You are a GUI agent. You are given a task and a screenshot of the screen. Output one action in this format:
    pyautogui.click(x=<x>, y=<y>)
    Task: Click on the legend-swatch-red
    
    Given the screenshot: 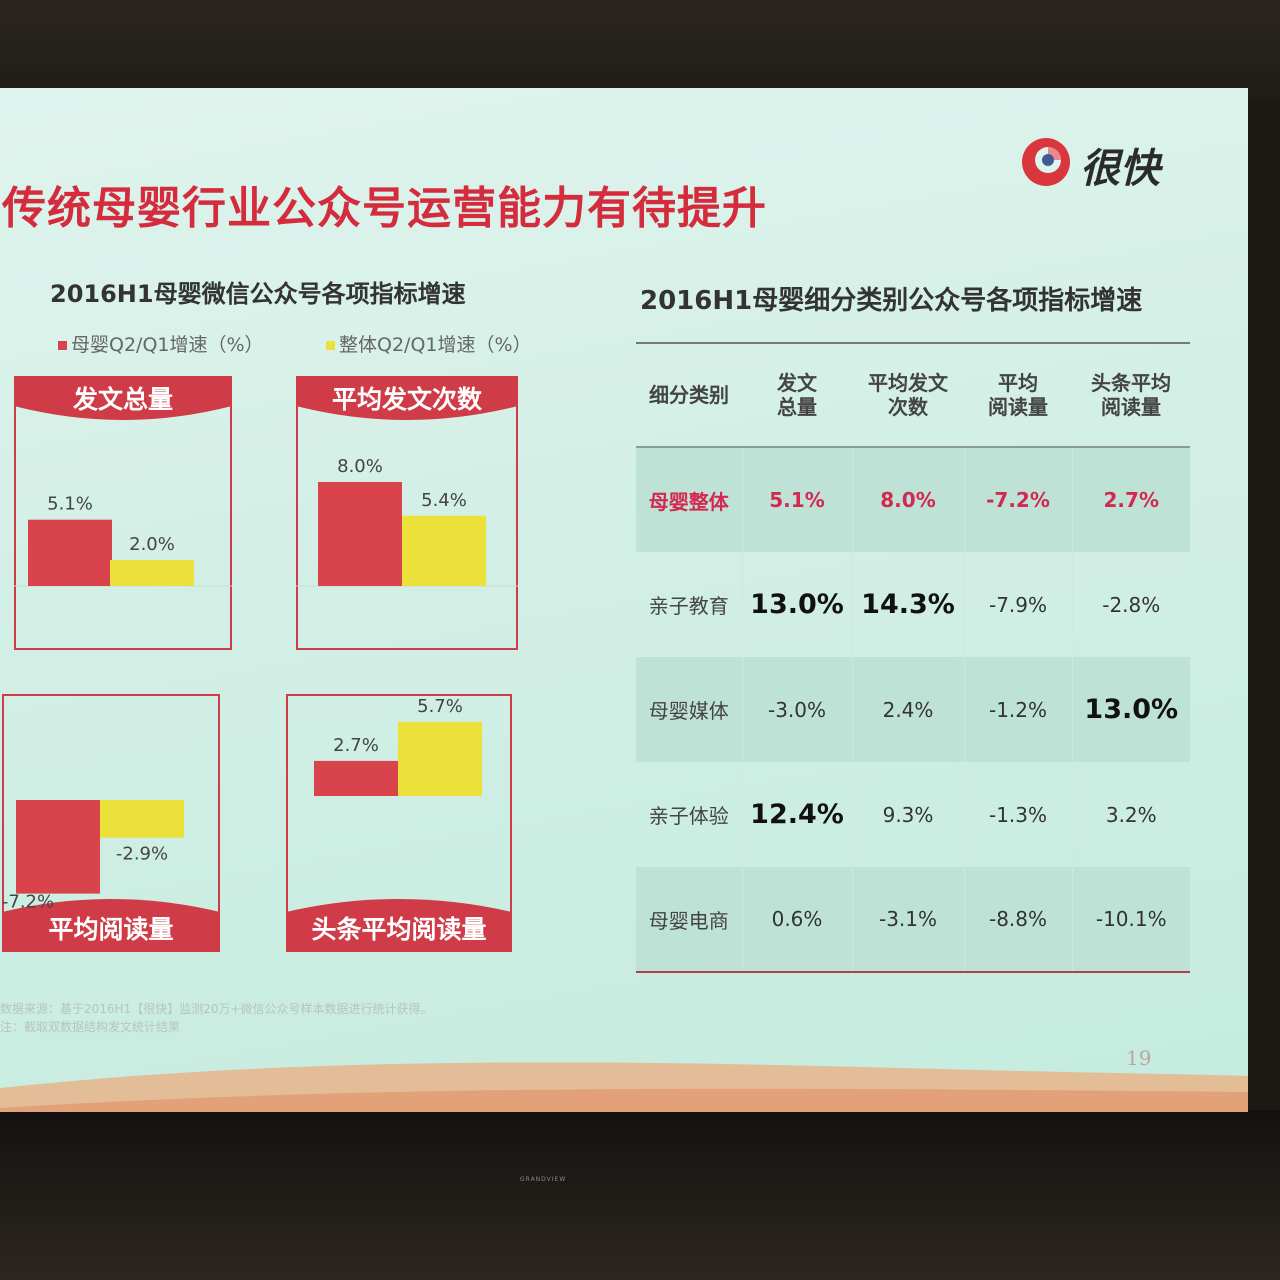 What is the action you would take?
    pyautogui.click(x=62, y=345)
    